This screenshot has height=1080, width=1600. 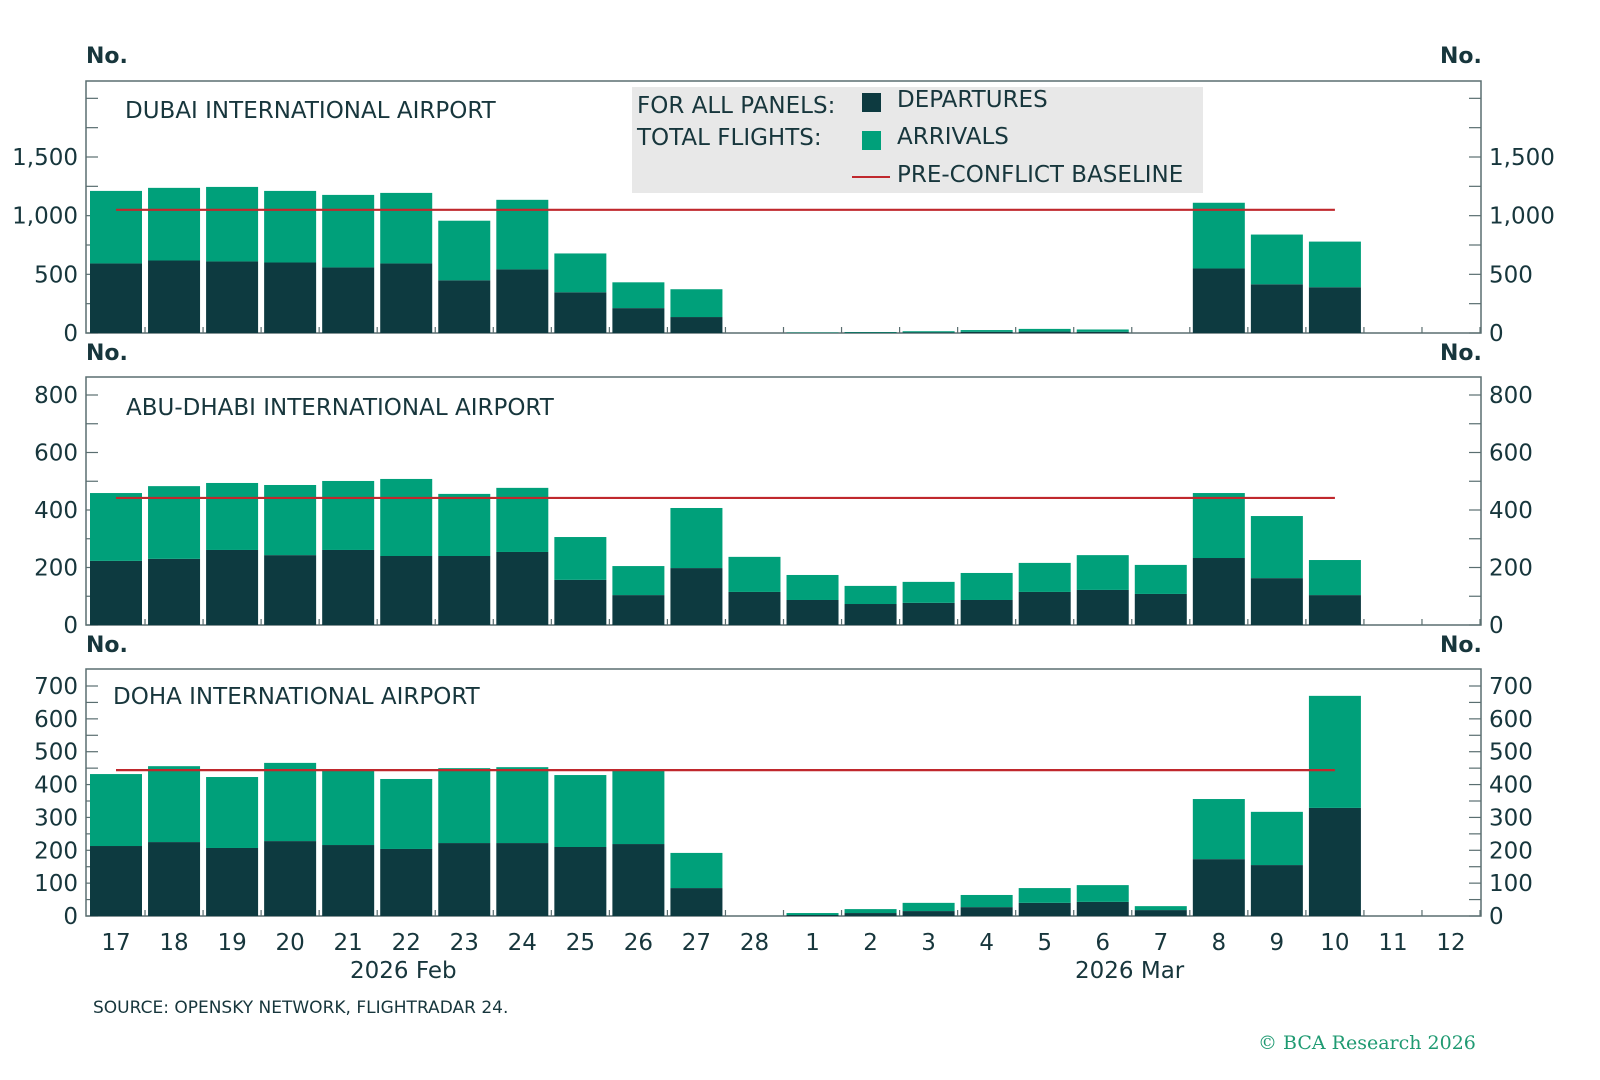 I want to click on x-month-label-feb: 2026 Feb, so click(x=403, y=971).